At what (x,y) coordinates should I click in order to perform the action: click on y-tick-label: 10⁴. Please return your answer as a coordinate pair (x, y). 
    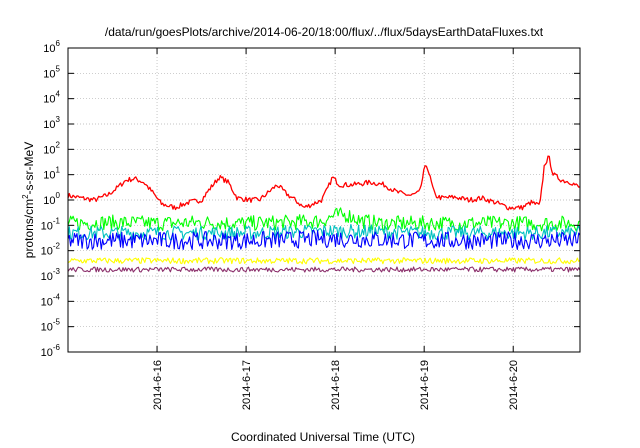
    Looking at the image, I should click on (51, 98).